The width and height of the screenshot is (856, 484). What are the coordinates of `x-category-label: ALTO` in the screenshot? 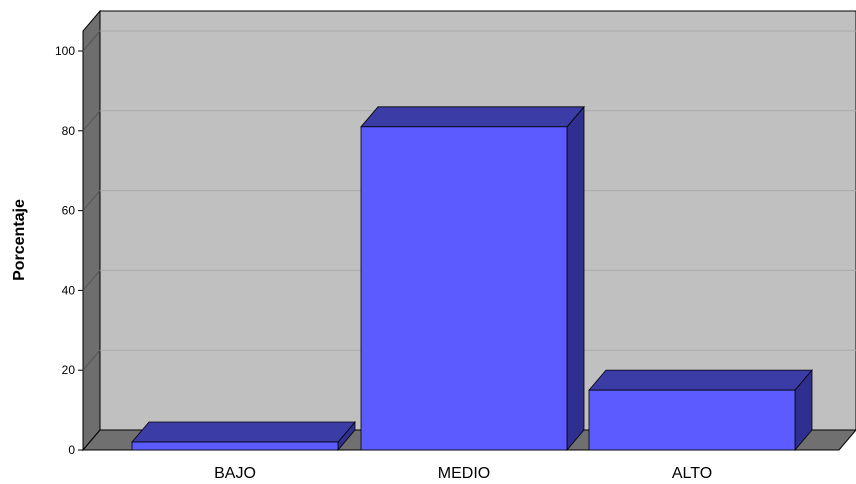 It's located at (692, 473).